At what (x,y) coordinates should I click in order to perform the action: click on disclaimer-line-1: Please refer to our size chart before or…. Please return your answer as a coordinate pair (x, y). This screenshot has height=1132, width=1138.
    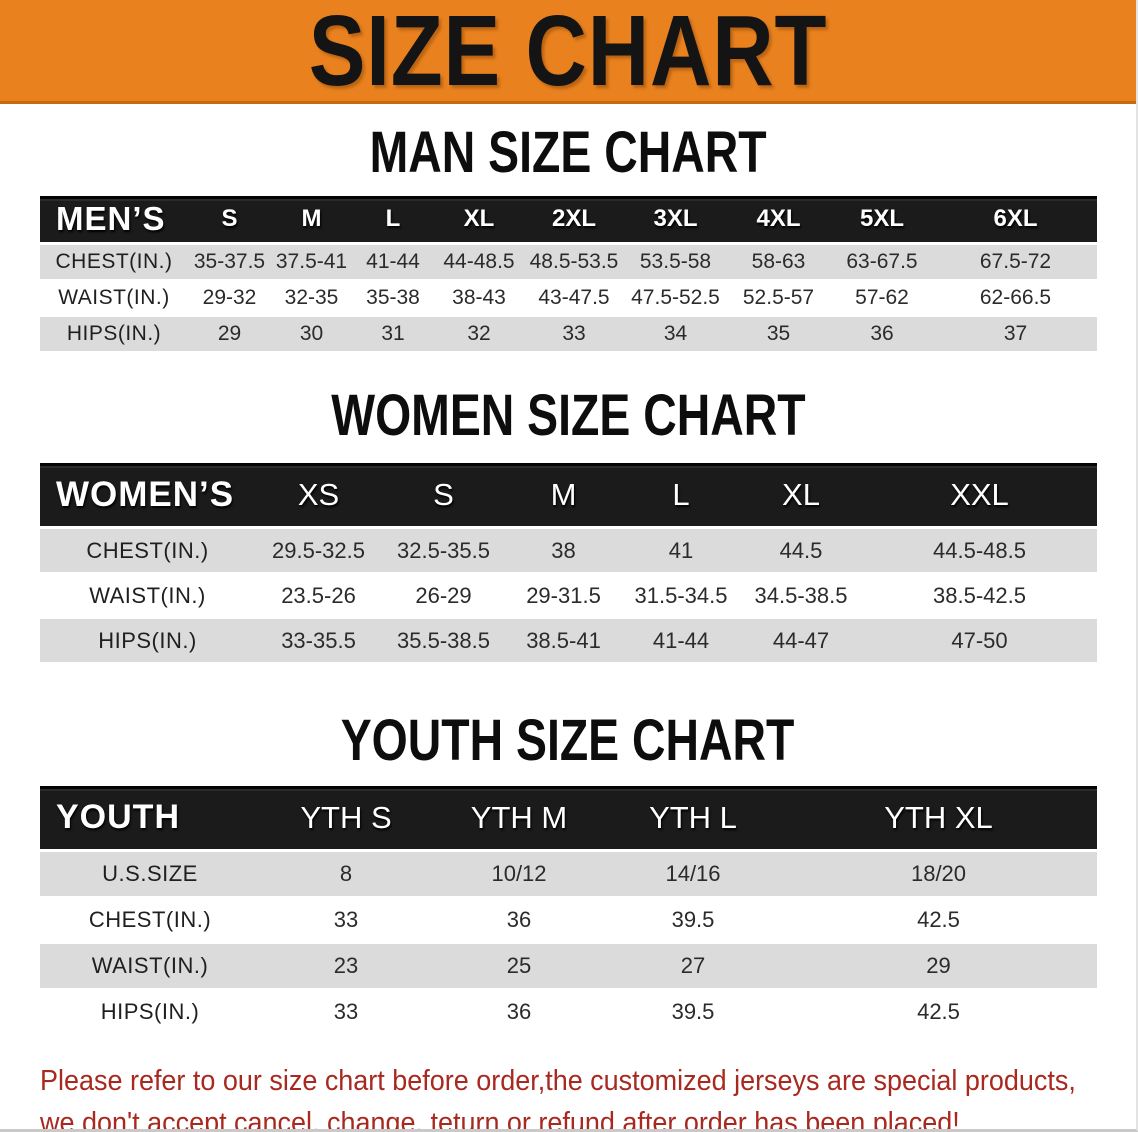
    Looking at the image, I should click on (558, 1081).